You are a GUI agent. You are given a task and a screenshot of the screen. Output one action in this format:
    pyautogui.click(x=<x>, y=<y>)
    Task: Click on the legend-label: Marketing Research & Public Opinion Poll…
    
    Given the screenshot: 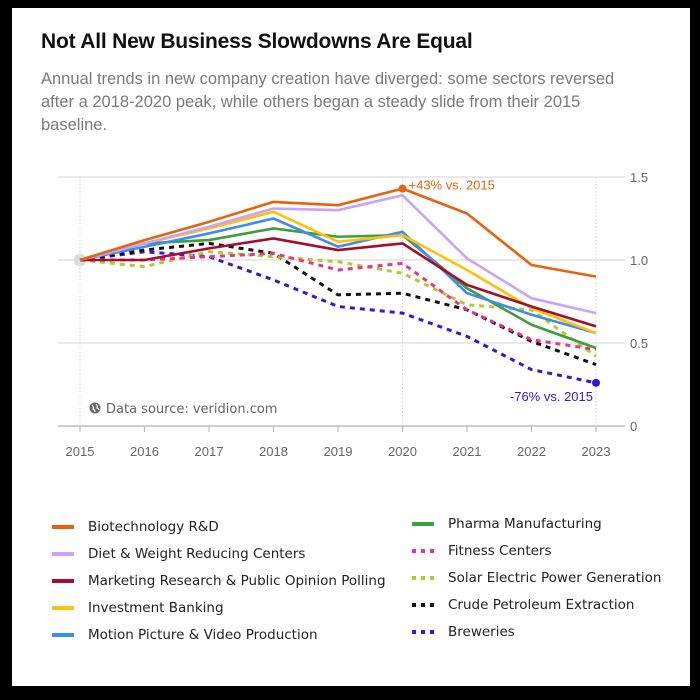 What is the action you would take?
    pyautogui.click(x=237, y=581)
    